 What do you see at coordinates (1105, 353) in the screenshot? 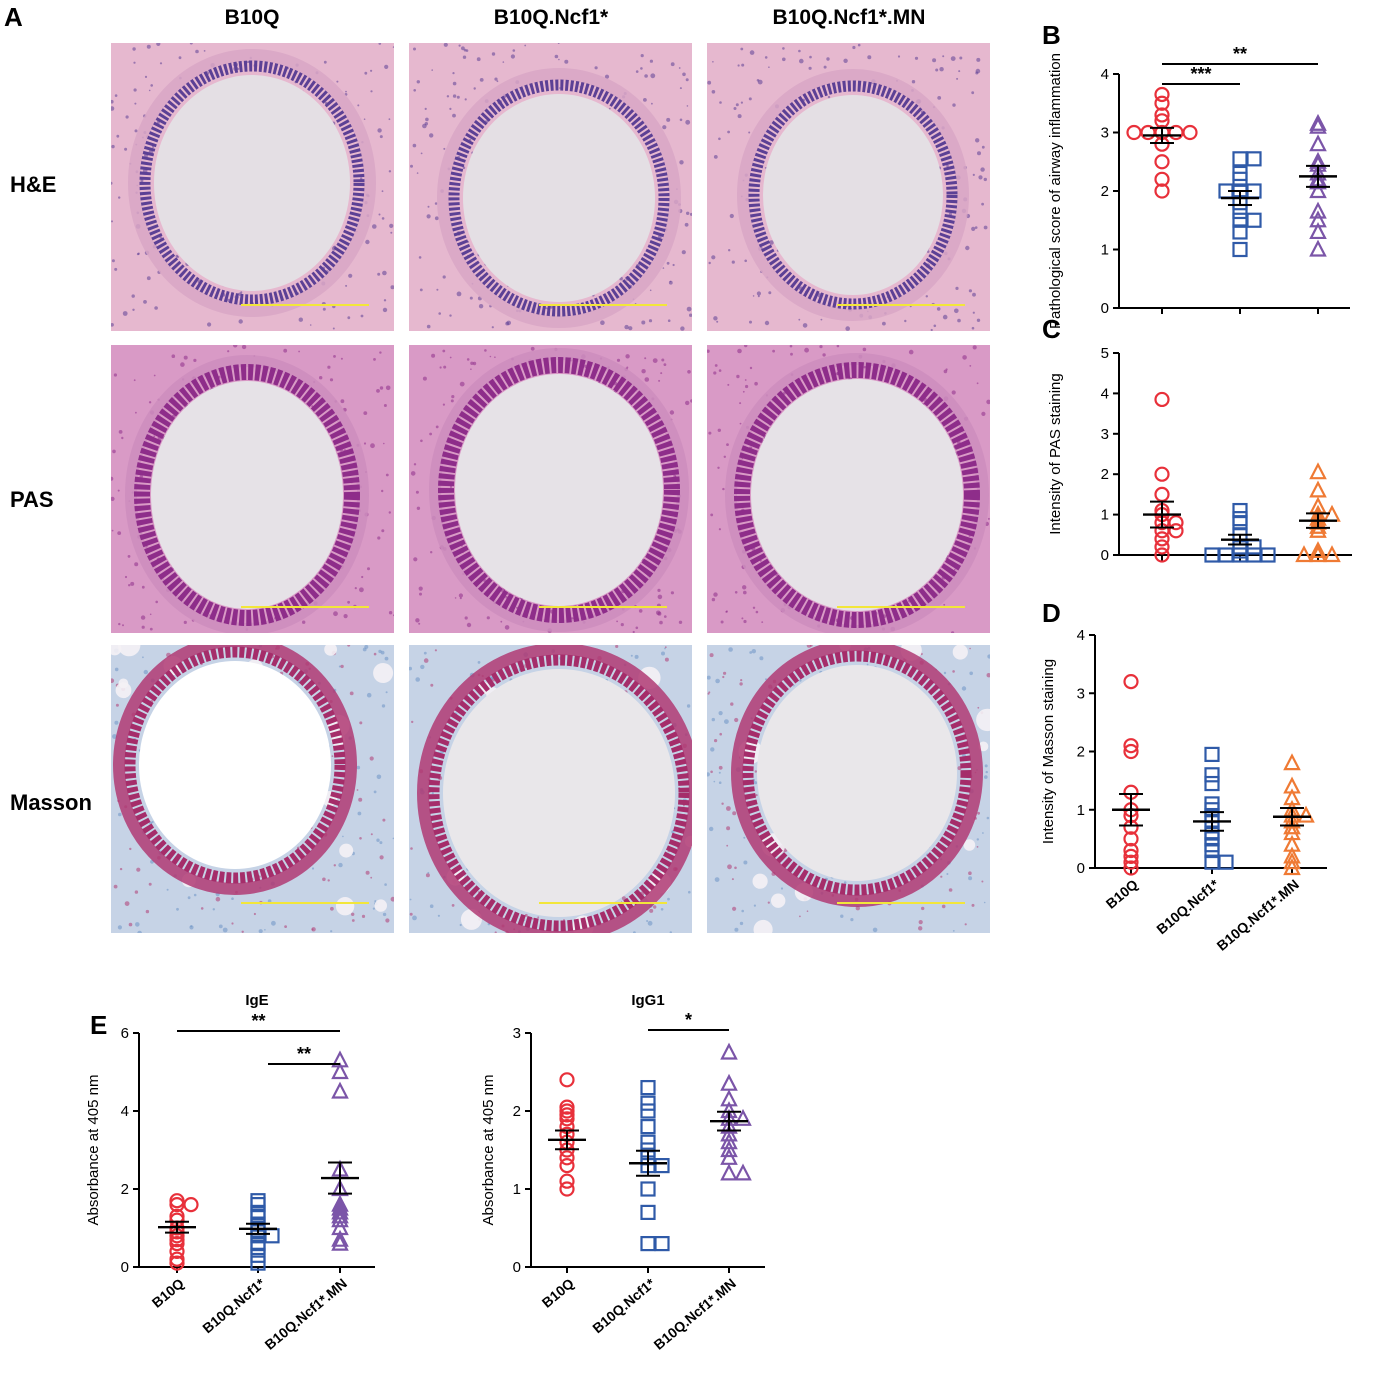
I see `chart-c-y-tick-label: 5` at bounding box center [1105, 353].